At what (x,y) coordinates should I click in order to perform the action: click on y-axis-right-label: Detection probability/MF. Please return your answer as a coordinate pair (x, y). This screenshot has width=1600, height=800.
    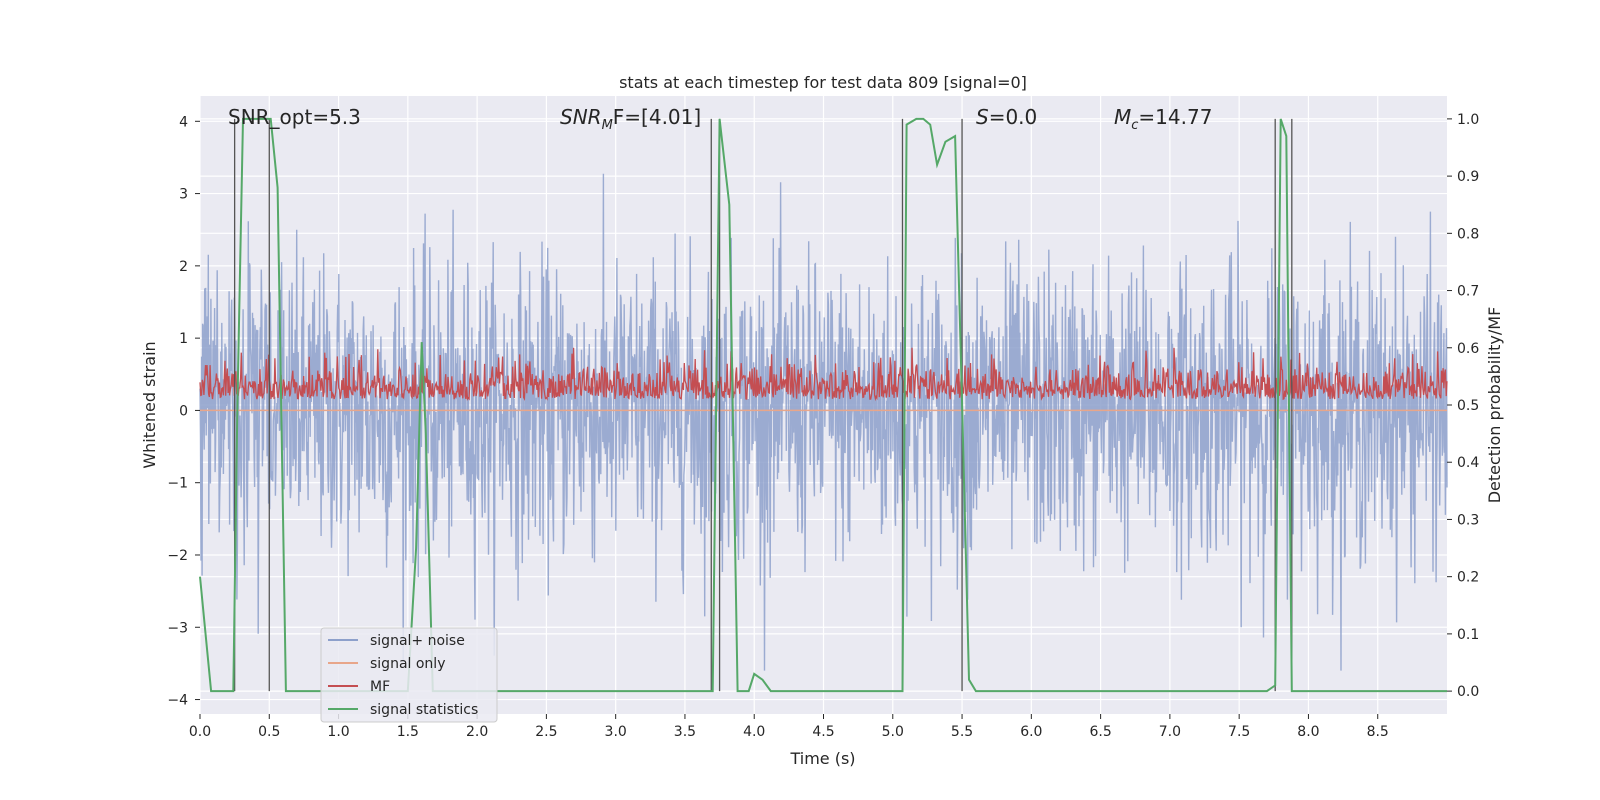
    Looking at the image, I should click on (1494, 405).